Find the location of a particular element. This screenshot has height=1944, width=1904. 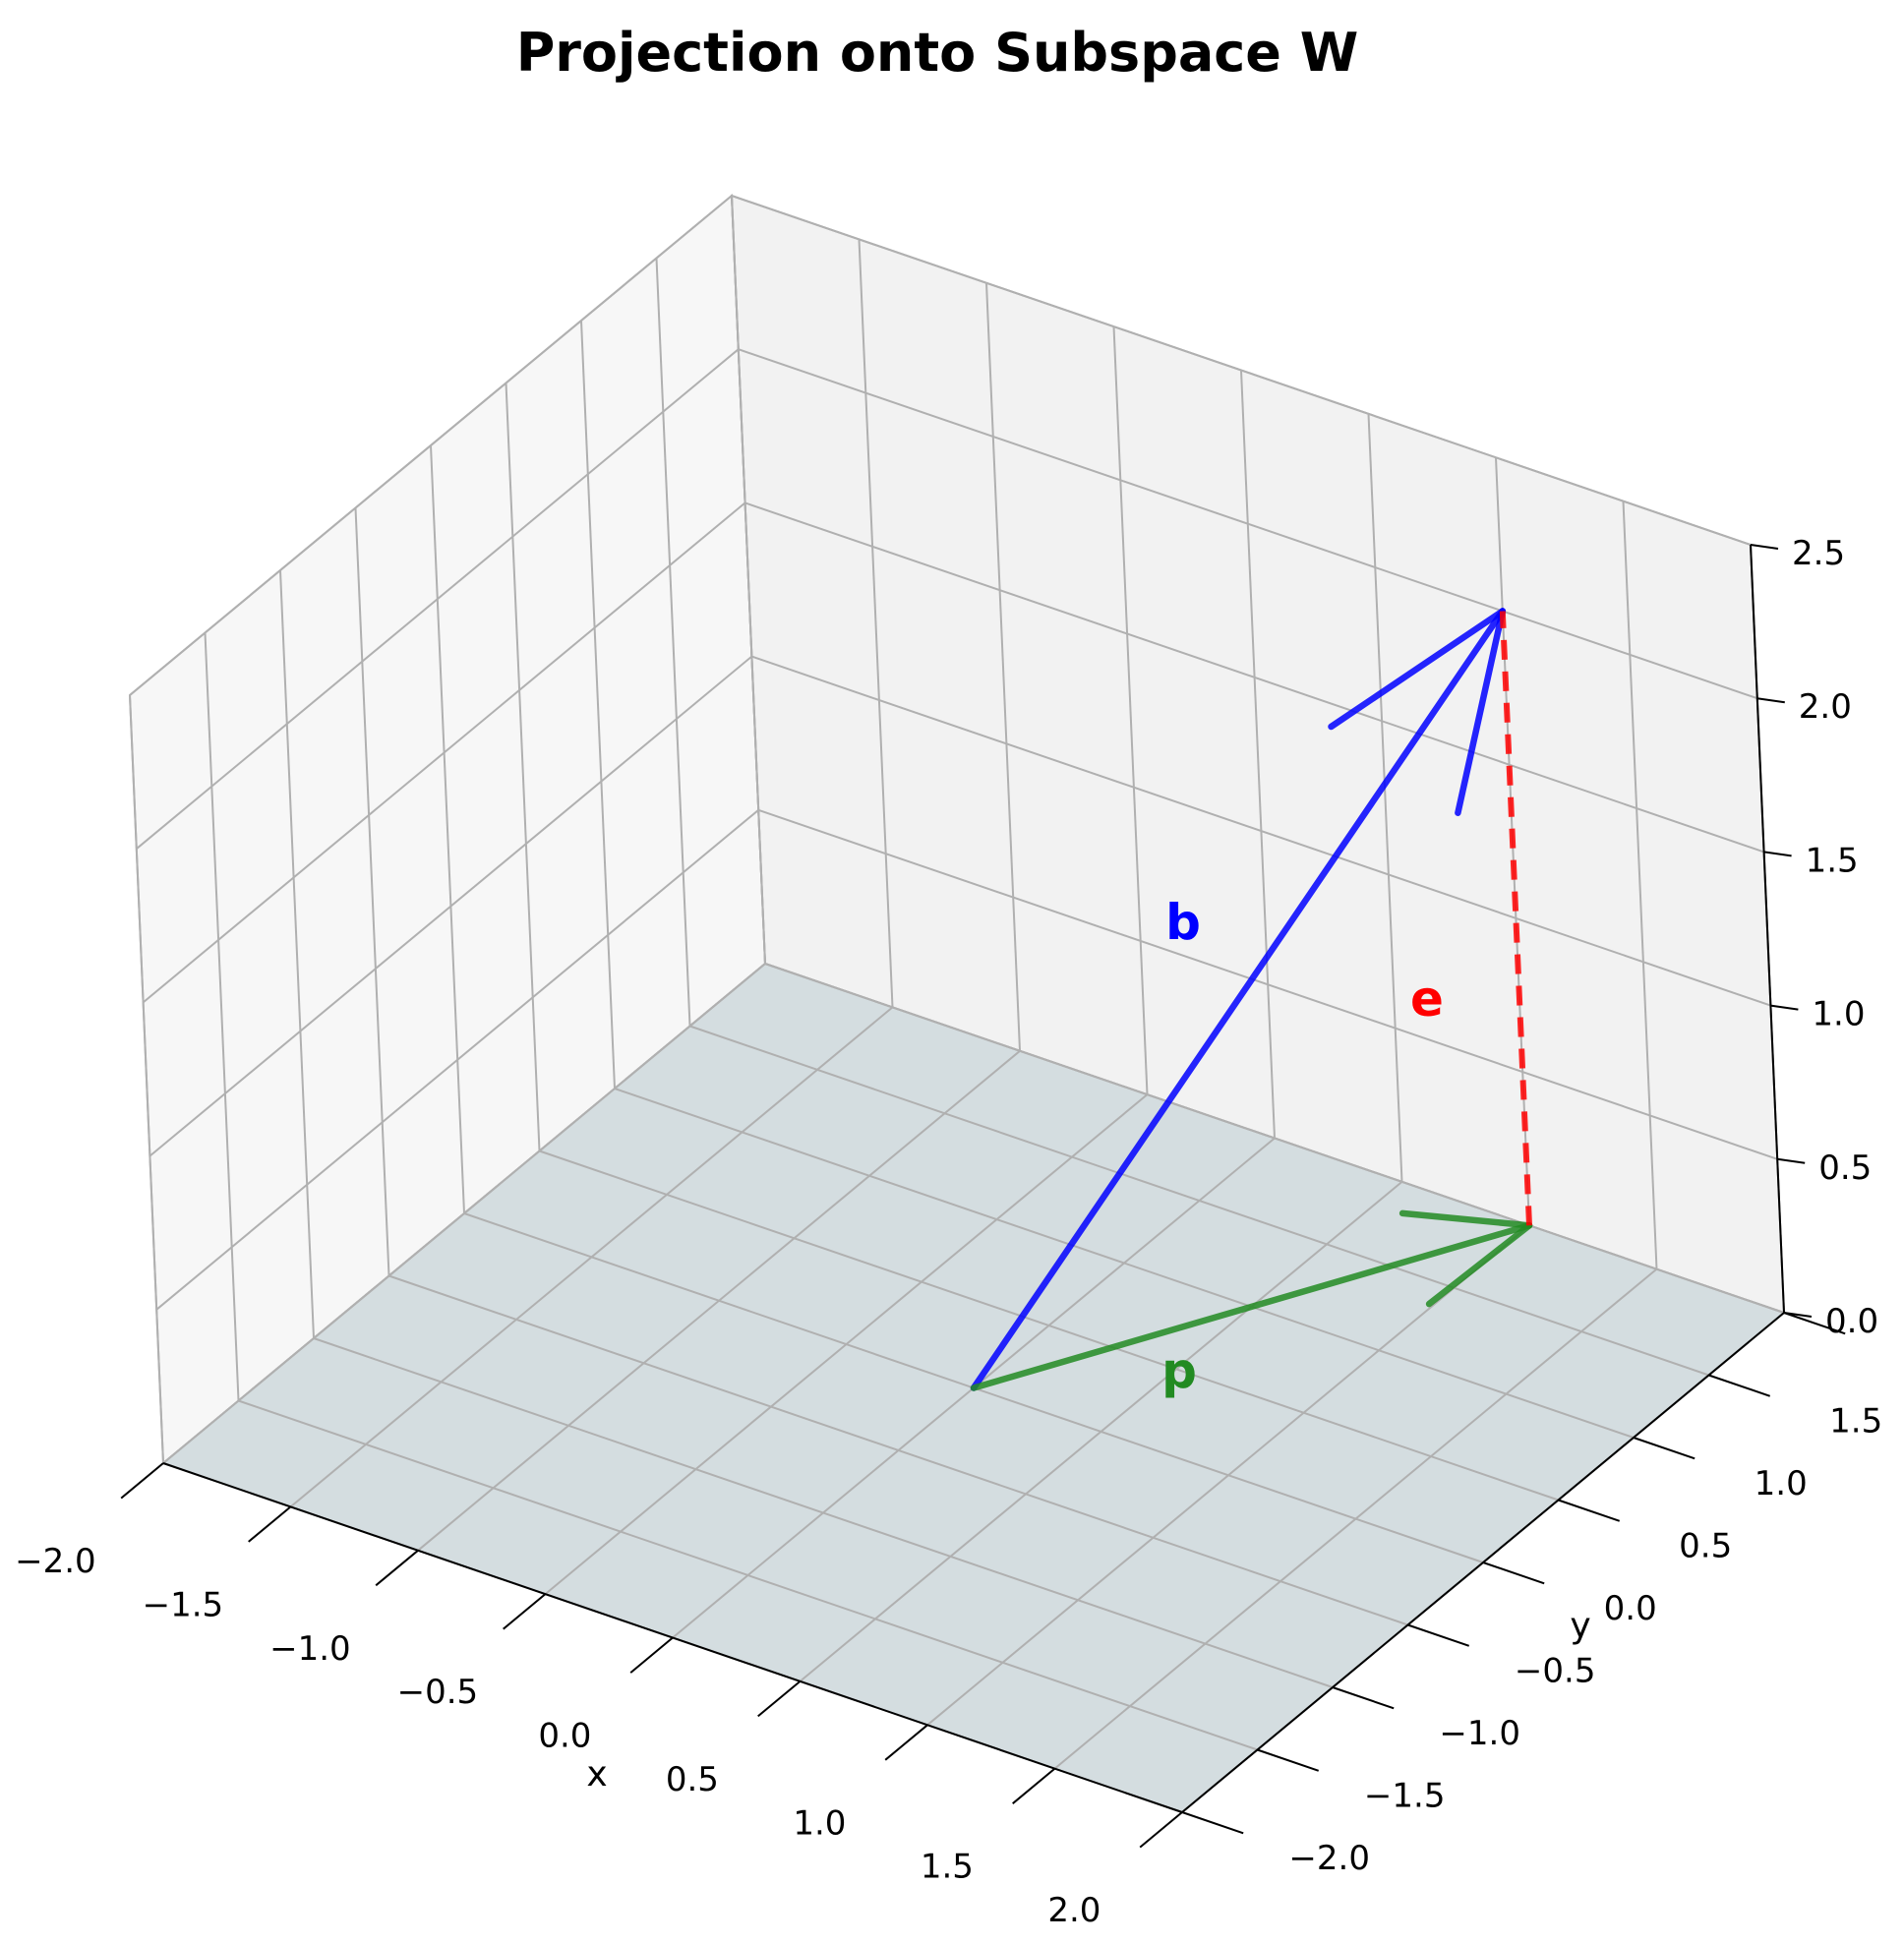

vector-p is located at coordinates (1251, 1300).